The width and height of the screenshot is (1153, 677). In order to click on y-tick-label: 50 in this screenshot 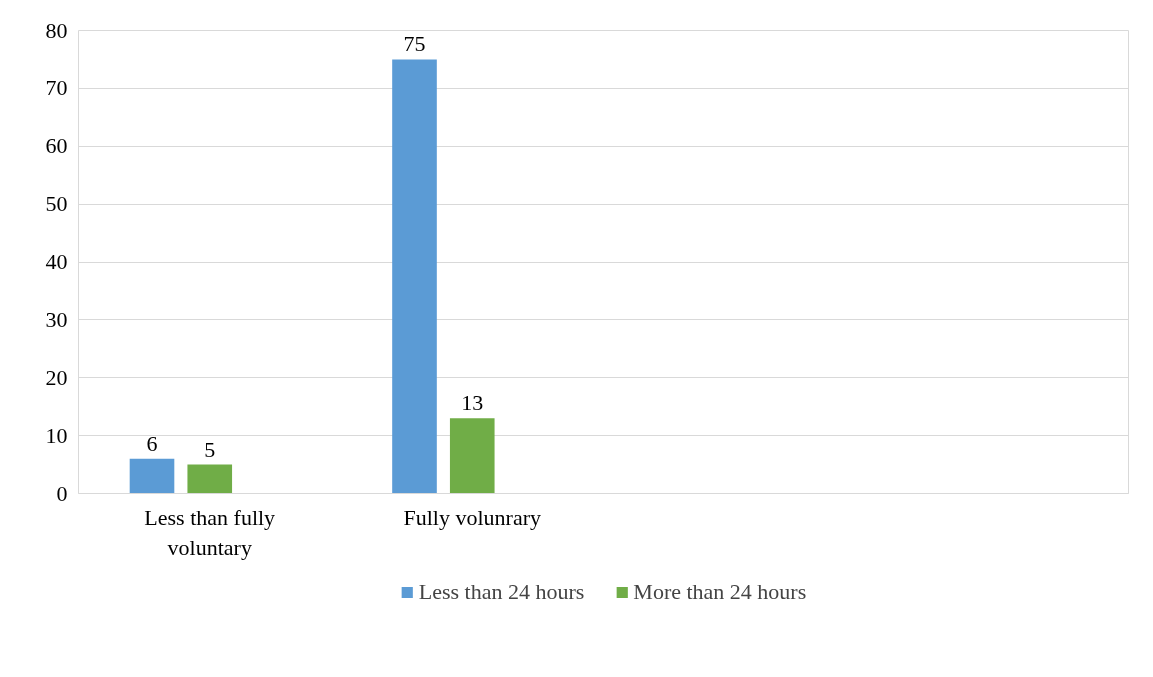, I will do `click(56, 204)`.